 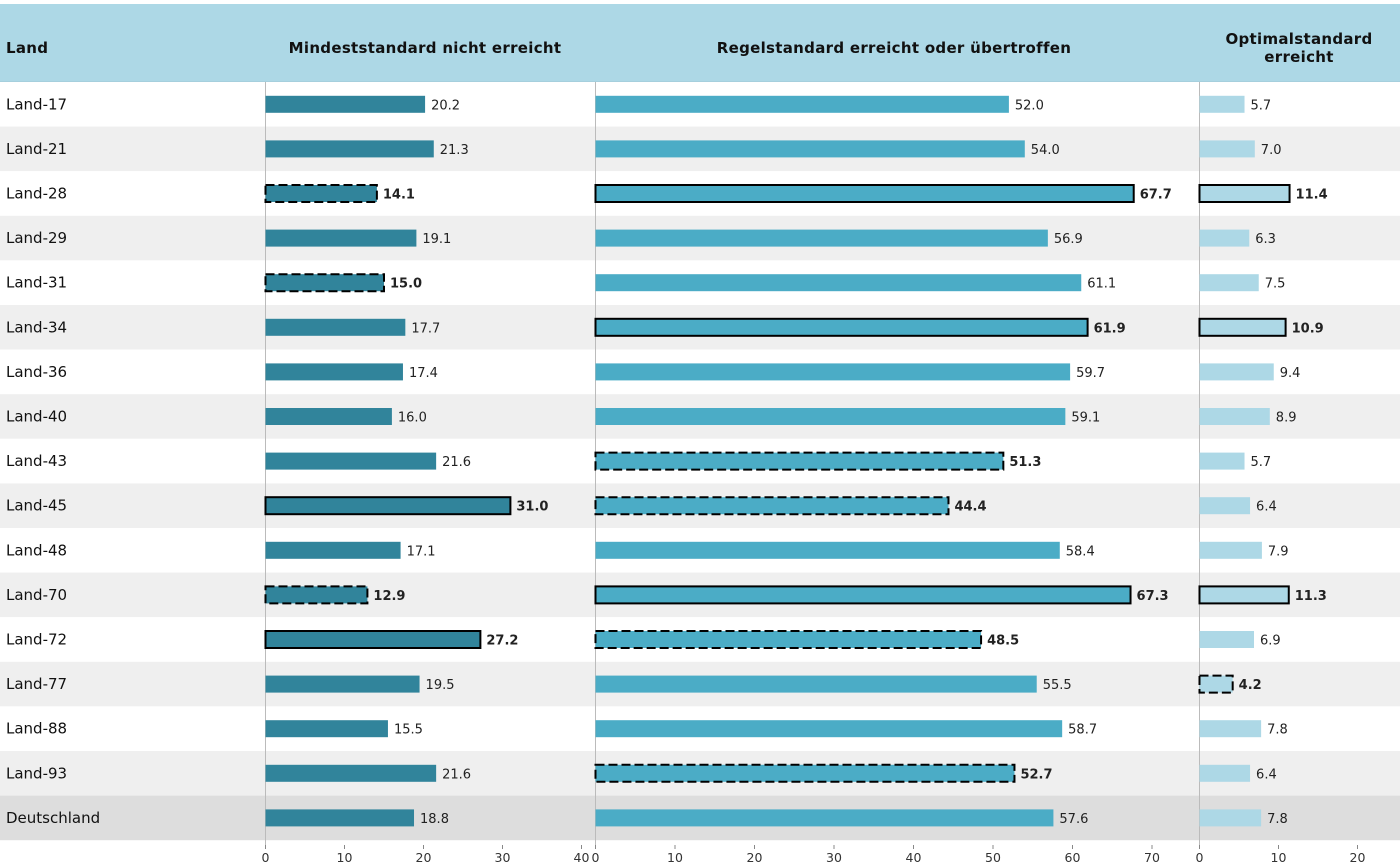 I want to click on value-label-regel: 52.0, so click(x=1029, y=105).